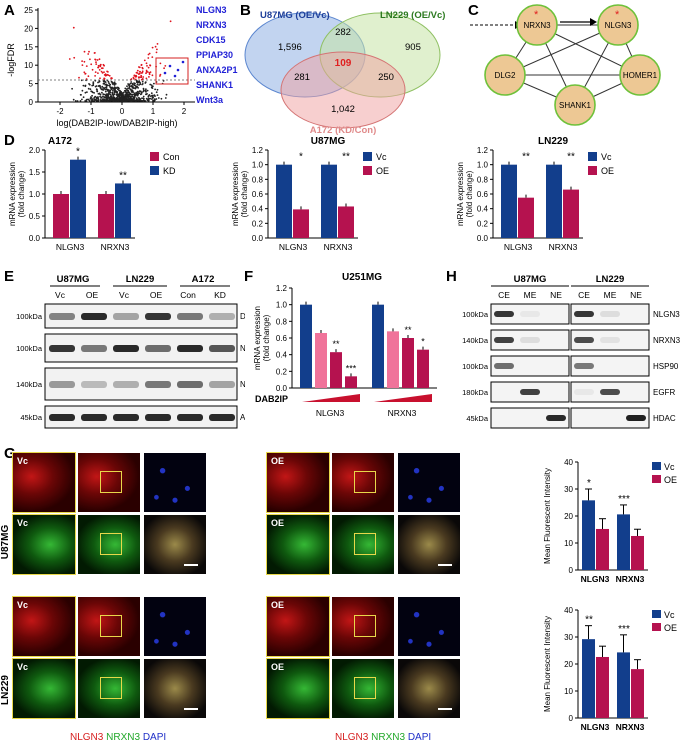  What do you see at coordinates (73, 279) in the screenshot?
I see `blot-cell-label: U87MG` at bounding box center [73, 279].